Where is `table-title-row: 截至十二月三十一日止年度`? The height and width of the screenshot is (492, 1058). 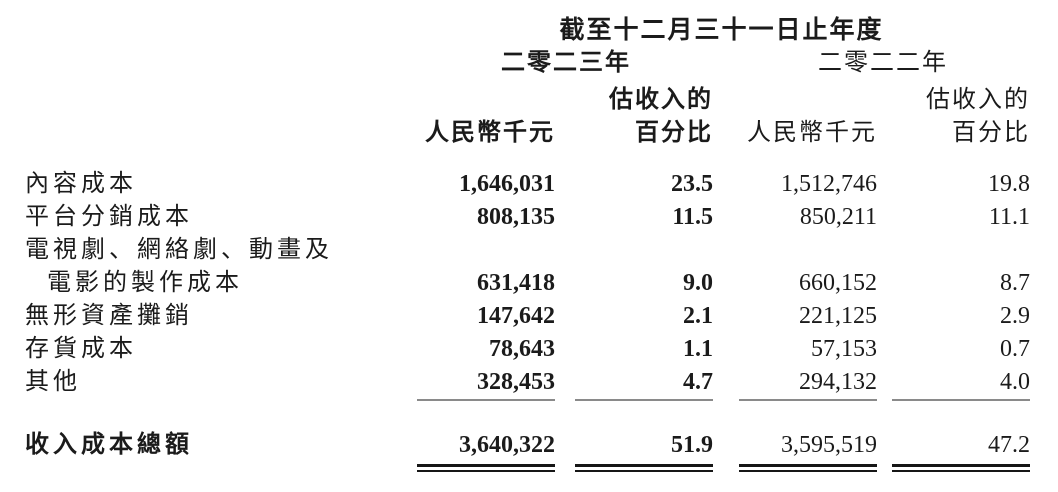 table-title-row: 截至十二月三十一日止年度 is located at coordinates (527, 28).